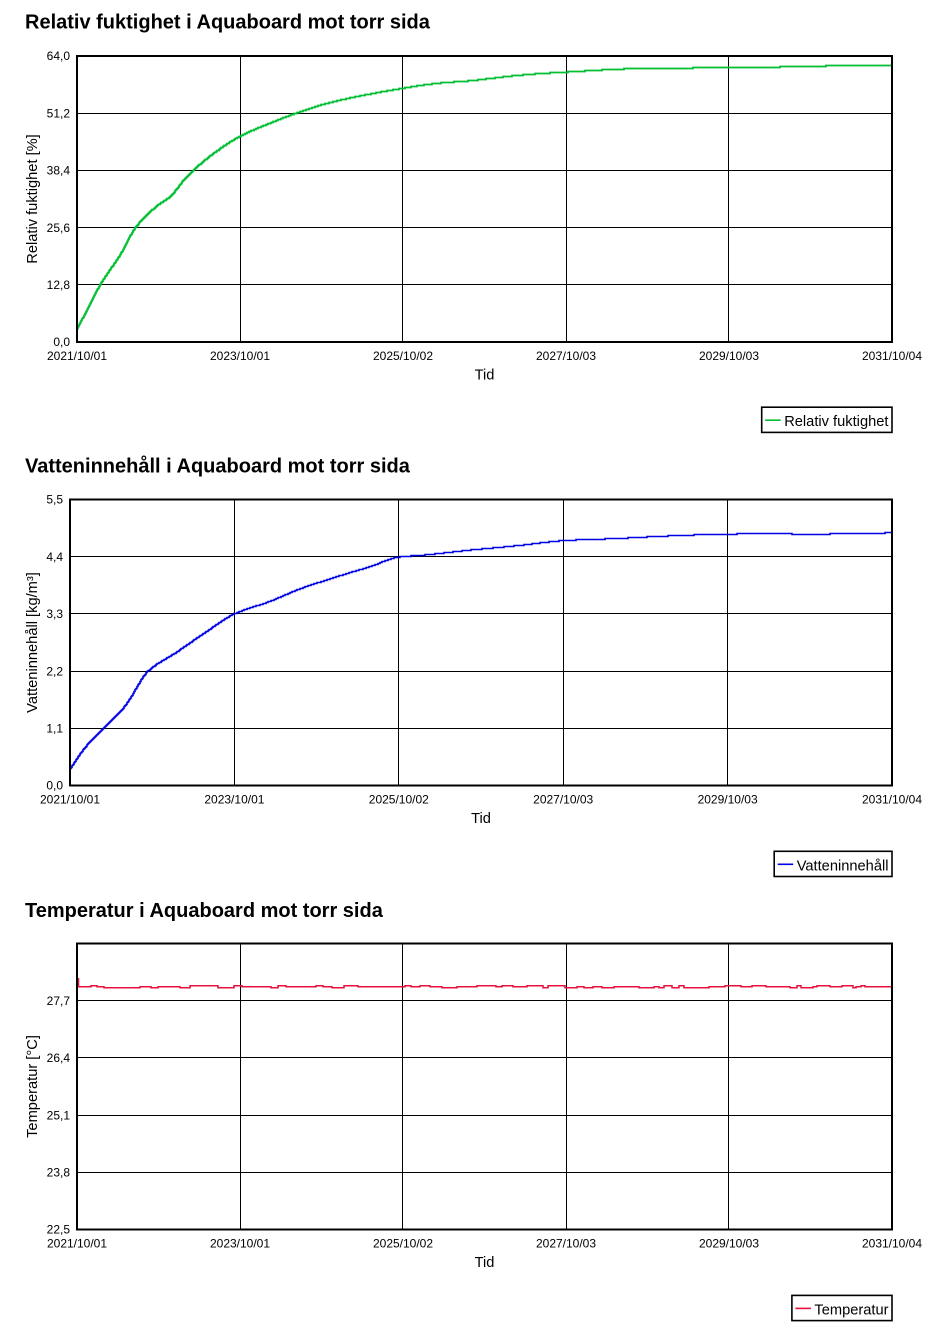 Image resolution: width=942 pixels, height=1332 pixels. Describe the element at coordinates (54, 557) in the screenshot. I see `svg-text: 4,4` at that location.